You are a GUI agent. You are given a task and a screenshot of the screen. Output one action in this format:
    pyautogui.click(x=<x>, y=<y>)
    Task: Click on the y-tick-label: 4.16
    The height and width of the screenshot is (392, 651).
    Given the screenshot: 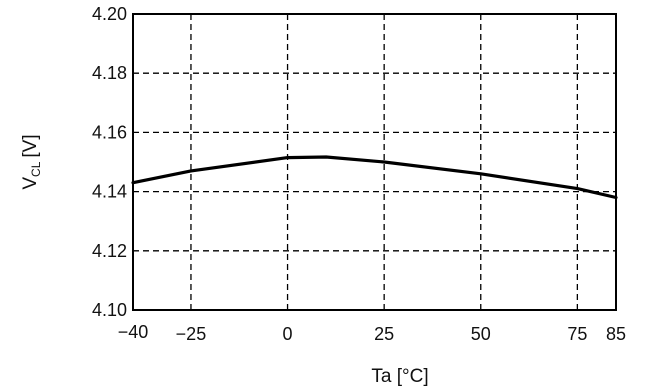 What is the action you would take?
    pyautogui.click(x=109, y=132)
    